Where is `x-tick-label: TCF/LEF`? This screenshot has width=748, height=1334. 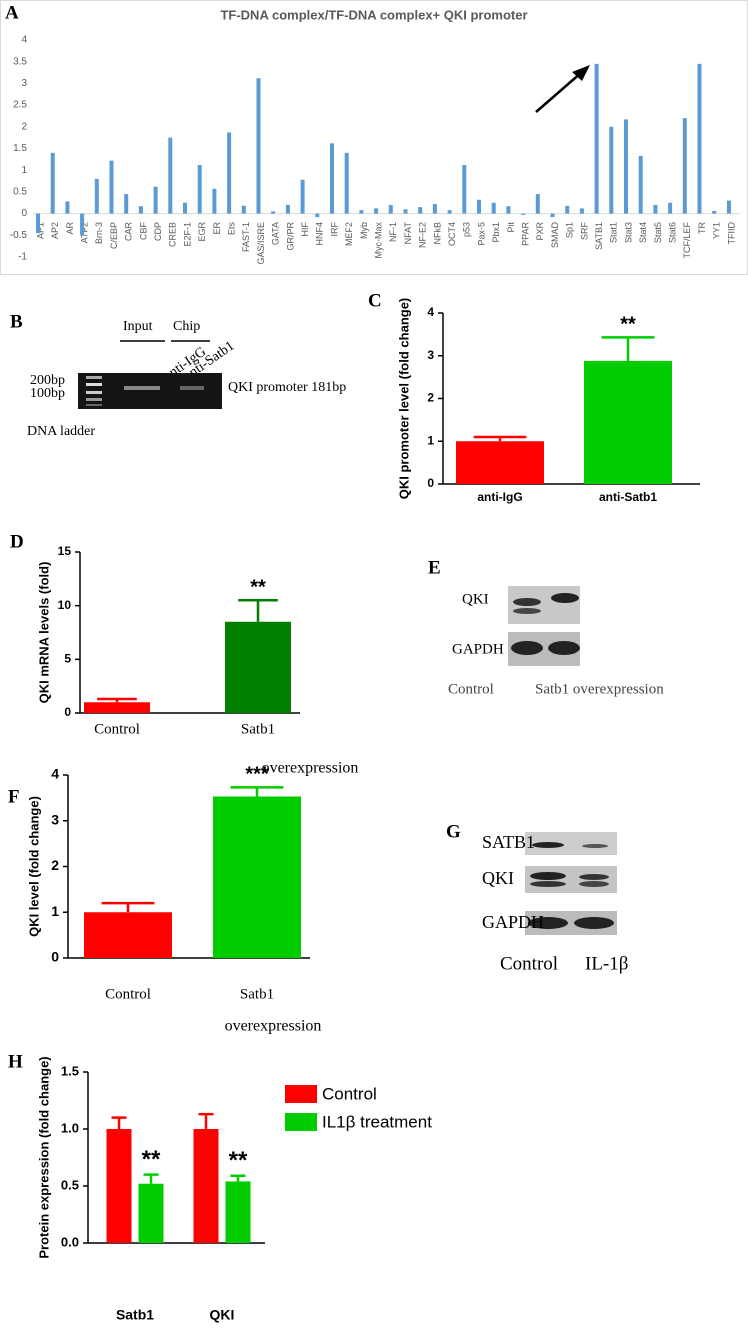
x-tick-label: TCF/LEF is located at coordinates (687, 240).